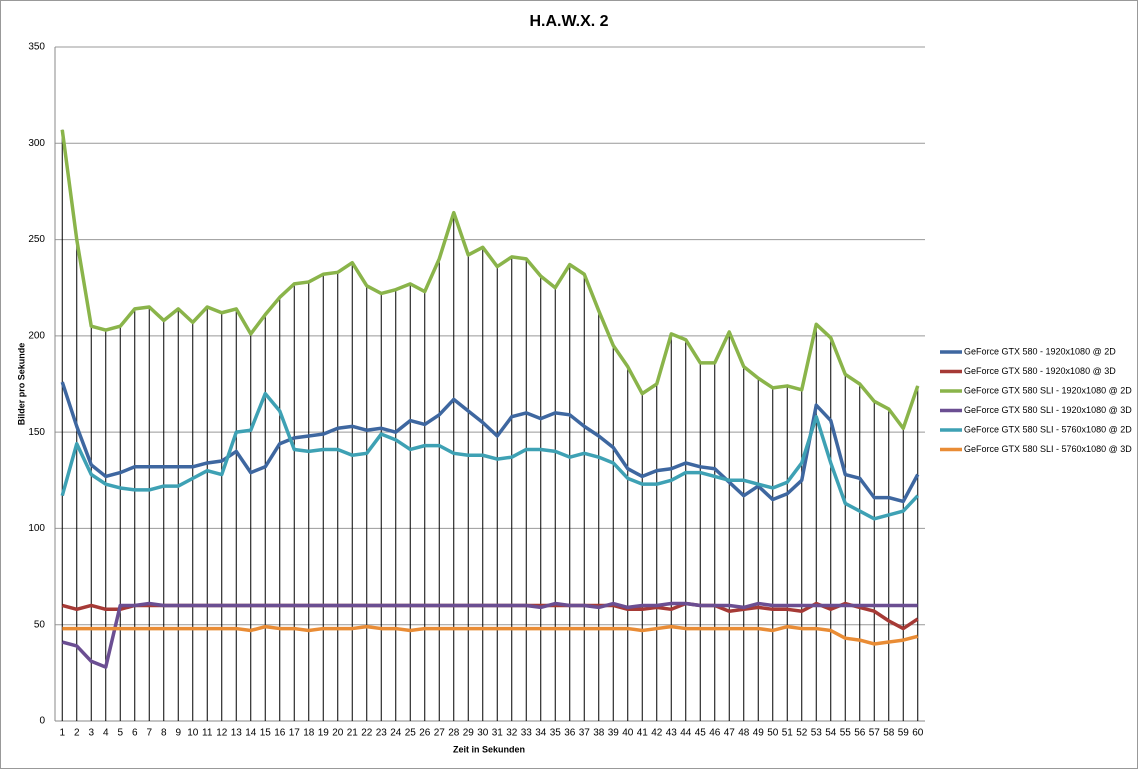 This screenshot has width=1139, height=770. I want to click on x-tick-label: 52, so click(802, 733).